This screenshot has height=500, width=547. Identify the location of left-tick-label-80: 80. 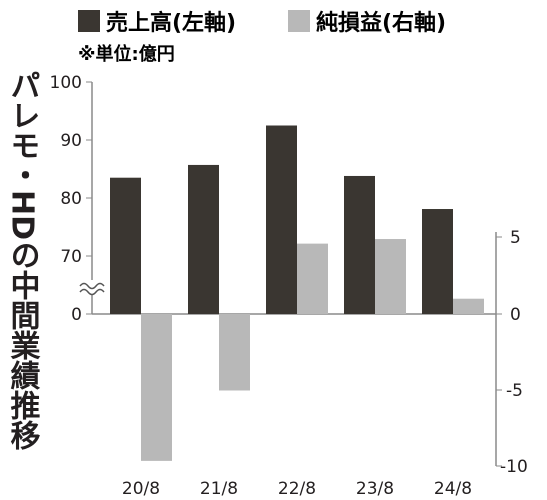
(71, 199).